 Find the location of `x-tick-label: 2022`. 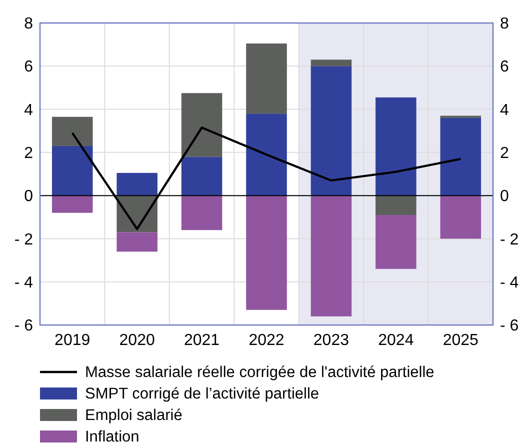

x-tick-label: 2022 is located at coordinates (266, 340).